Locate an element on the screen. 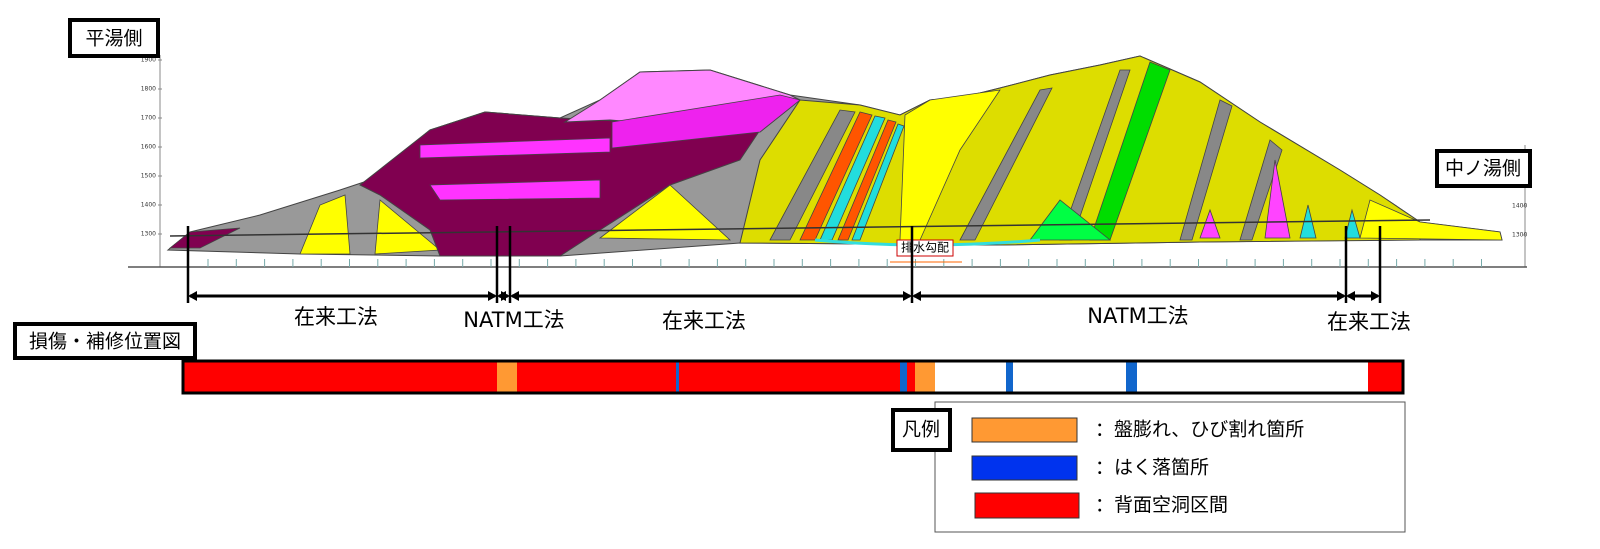 This screenshot has width=1600, height=549. legend-title-box is located at coordinates (921, 430).